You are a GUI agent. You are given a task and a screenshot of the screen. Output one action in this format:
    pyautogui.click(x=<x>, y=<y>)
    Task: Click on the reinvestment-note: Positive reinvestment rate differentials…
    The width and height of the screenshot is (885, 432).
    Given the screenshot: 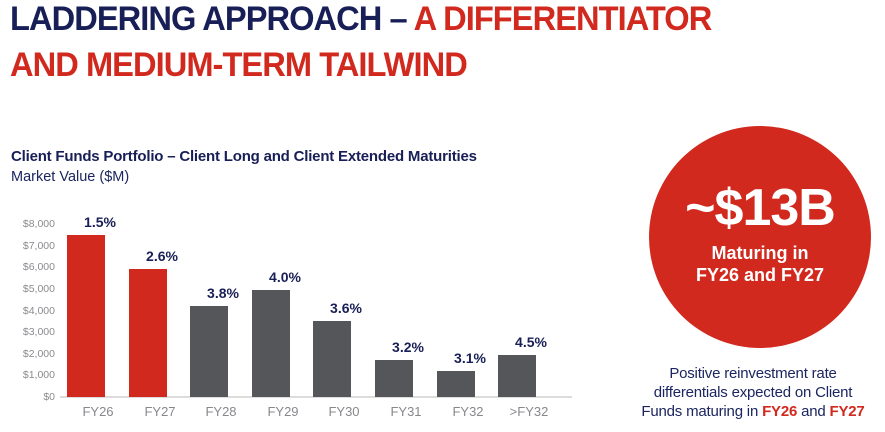 What is the action you would take?
    pyautogui.click(x=748, y=392)
    